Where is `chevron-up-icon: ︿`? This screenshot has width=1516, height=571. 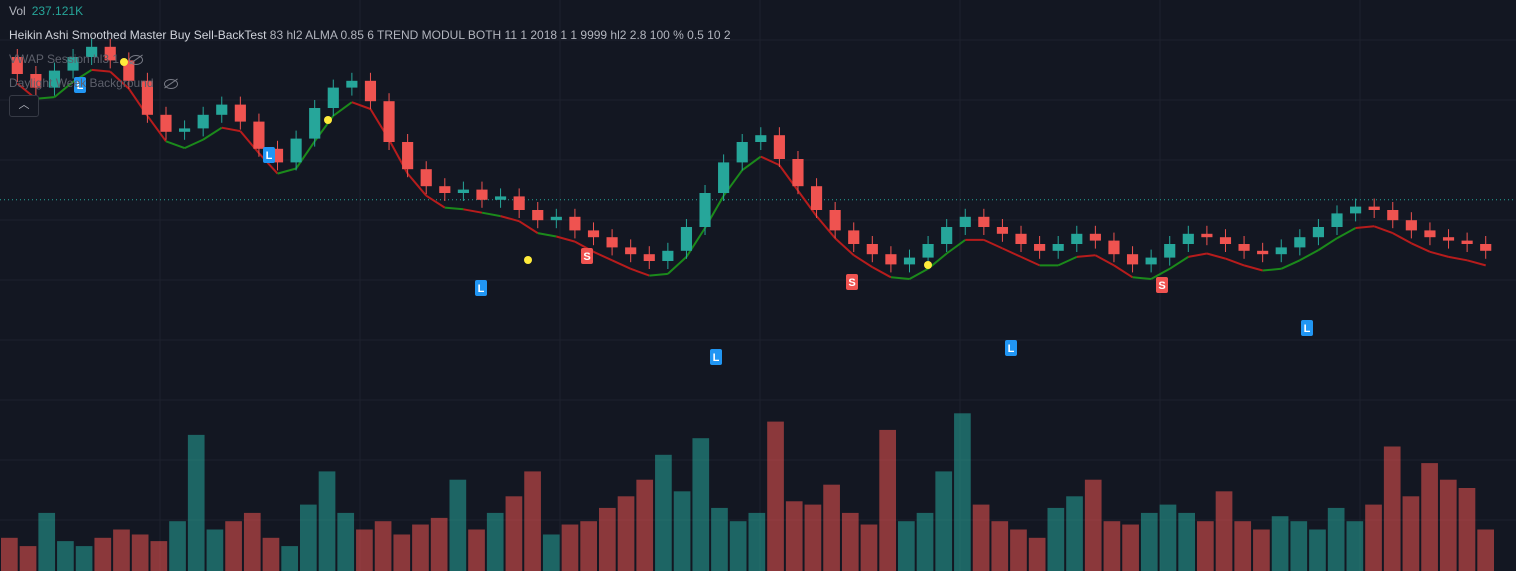
chevron-up-icon: ︿ is located at coordinates (24, 105).